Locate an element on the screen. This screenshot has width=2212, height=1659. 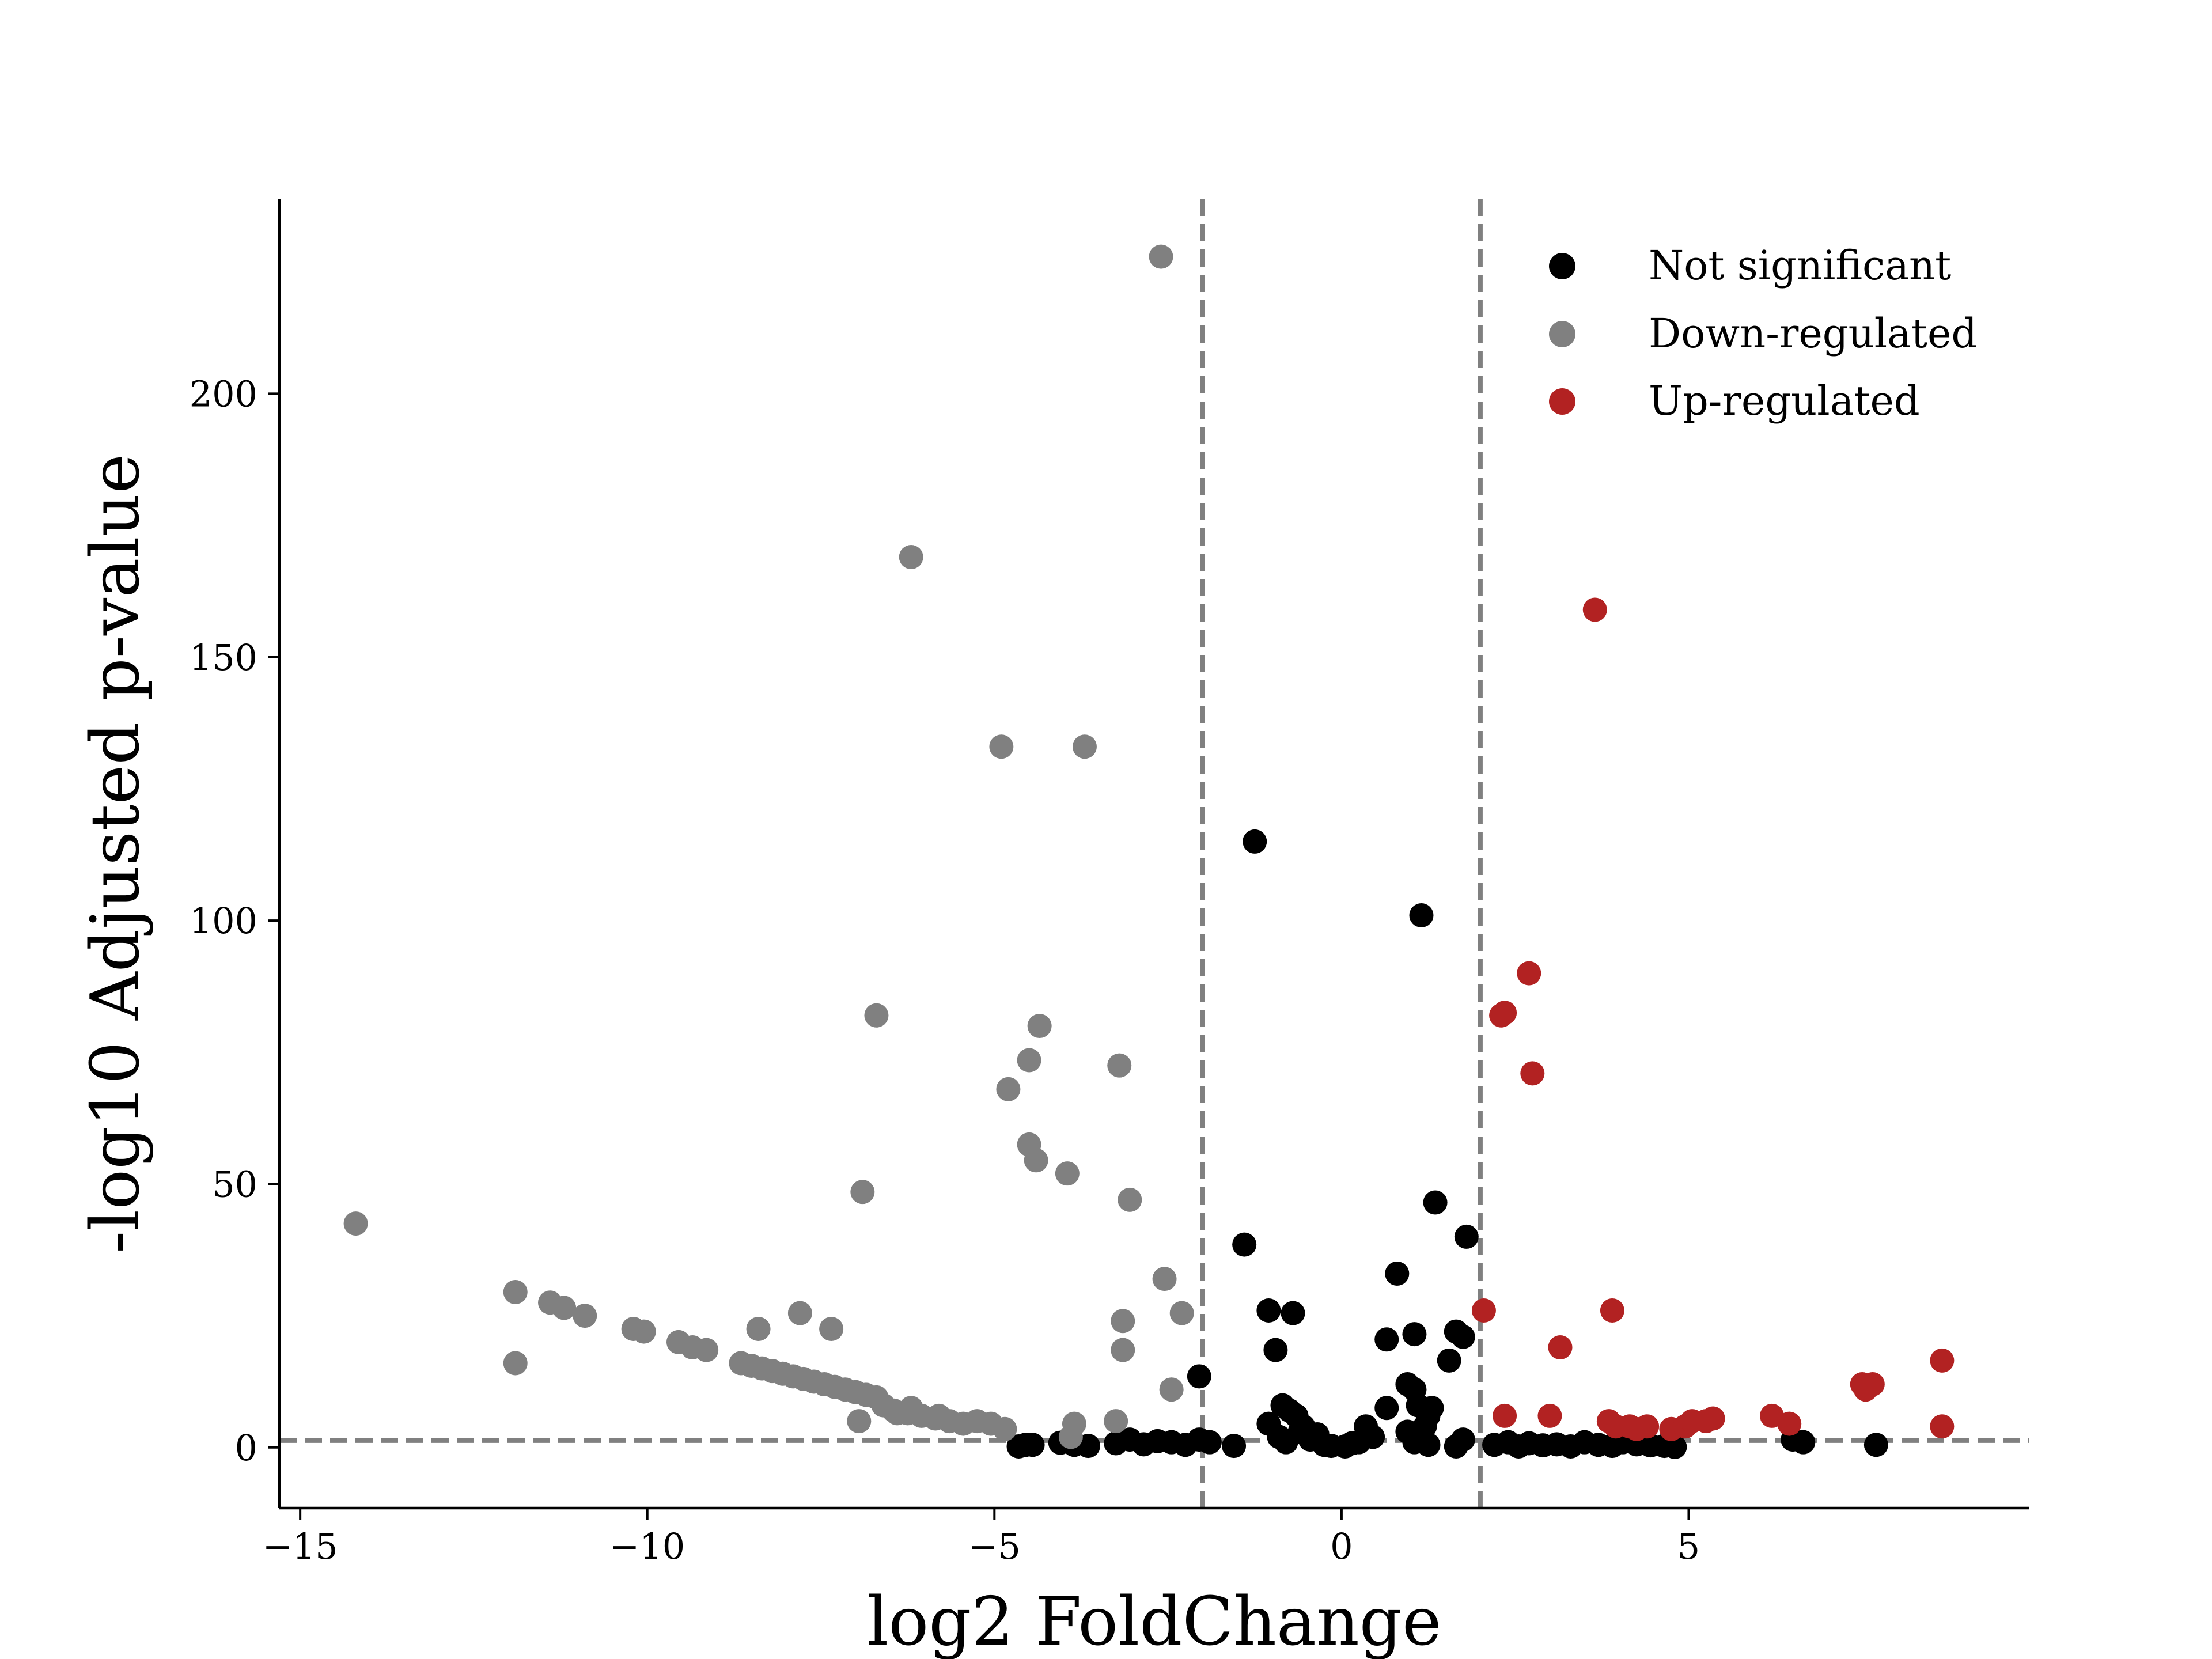
y-tick-label: 100 is located at coordinates (223, 921).